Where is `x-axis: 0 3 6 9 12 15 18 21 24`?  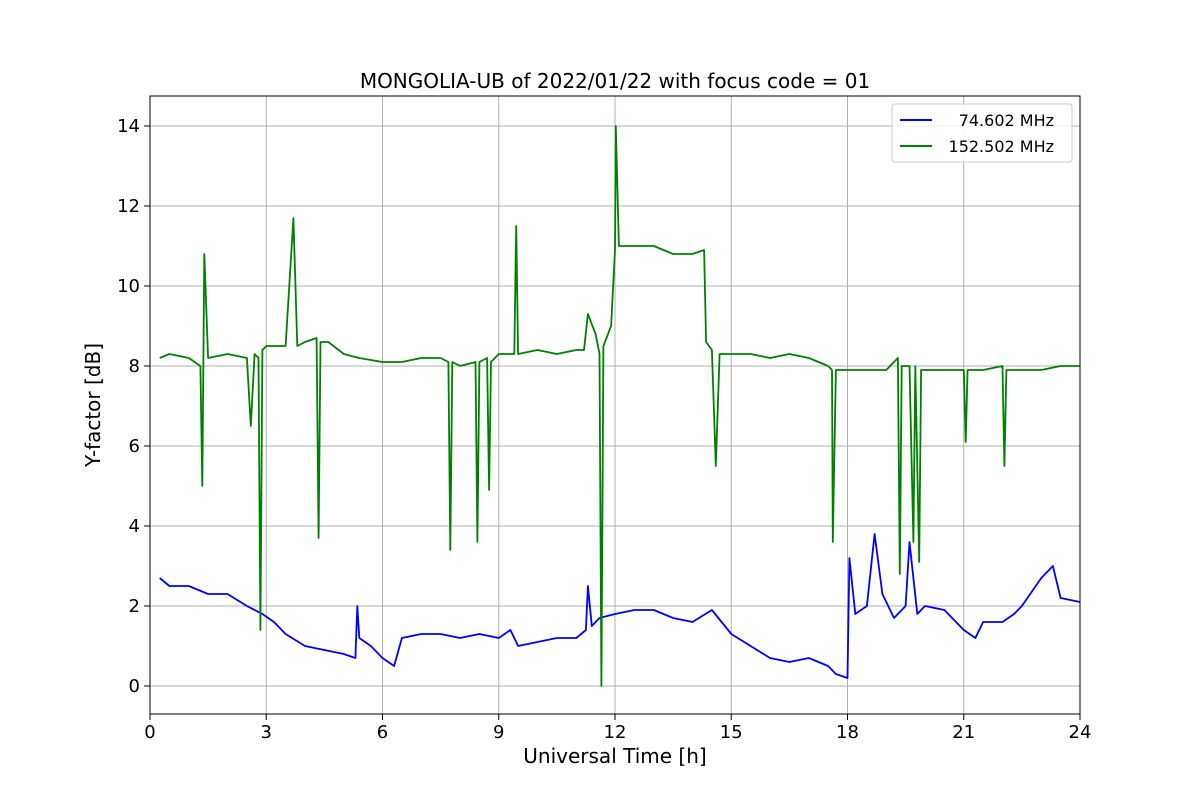
x-axis: 0 3 6 9 12 15 18 21 24 is located at coordinates (617, 728).